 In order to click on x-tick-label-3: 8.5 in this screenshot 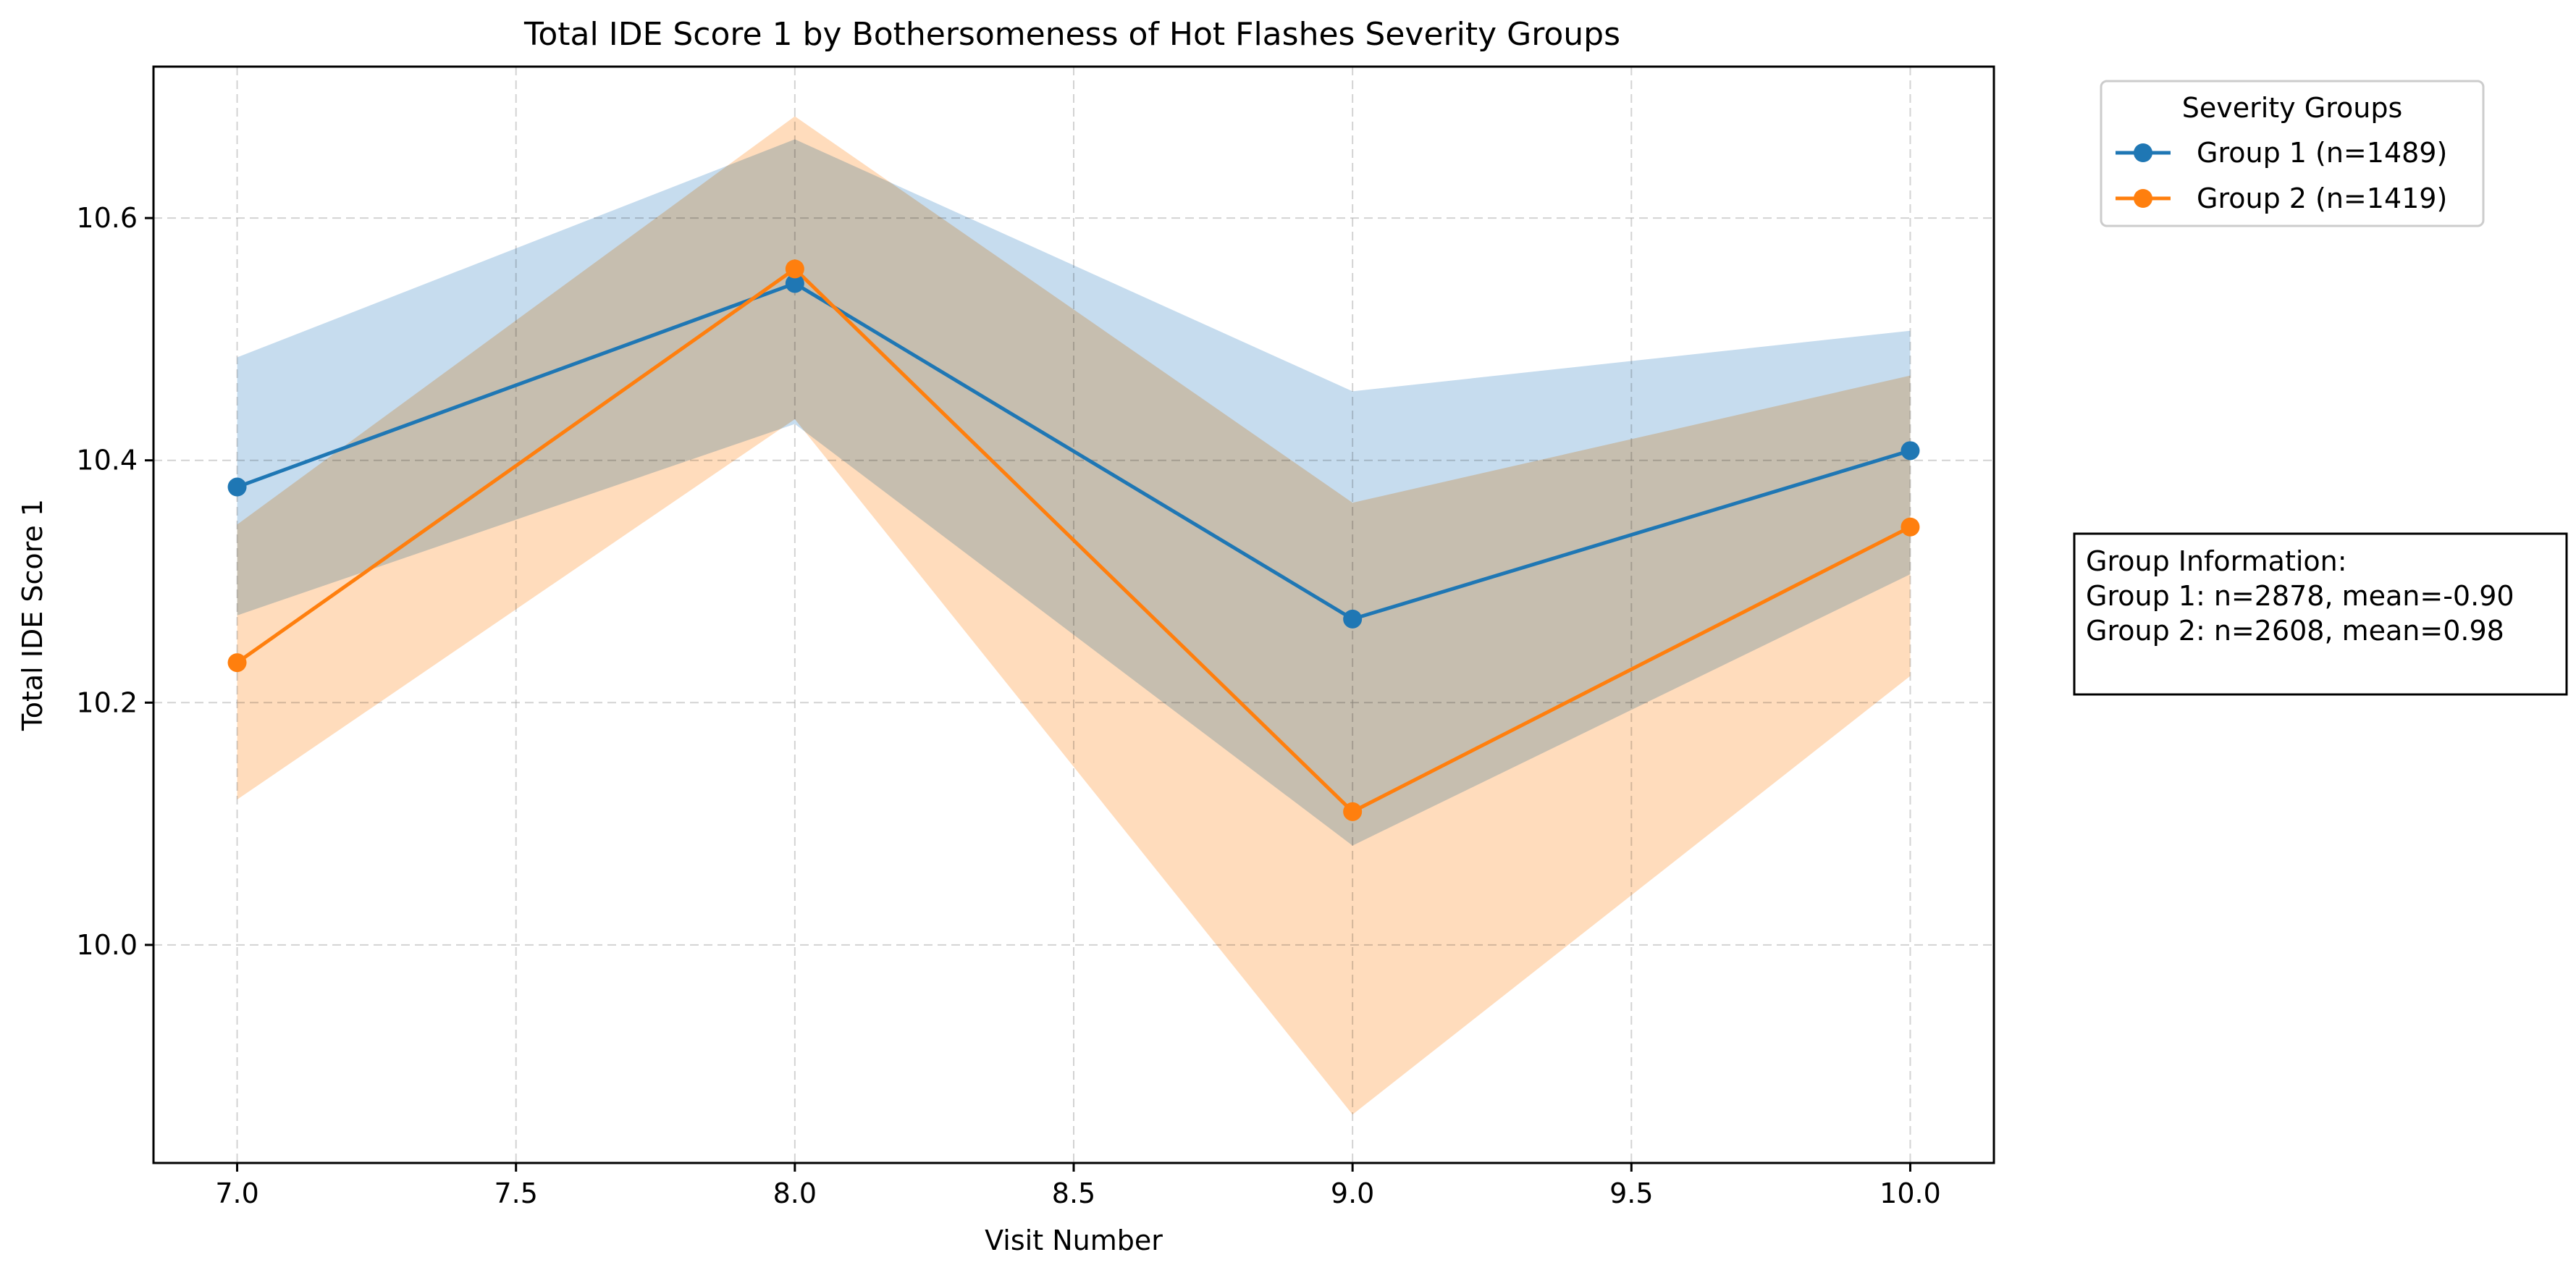, I will do `click(1073, 1193)`.